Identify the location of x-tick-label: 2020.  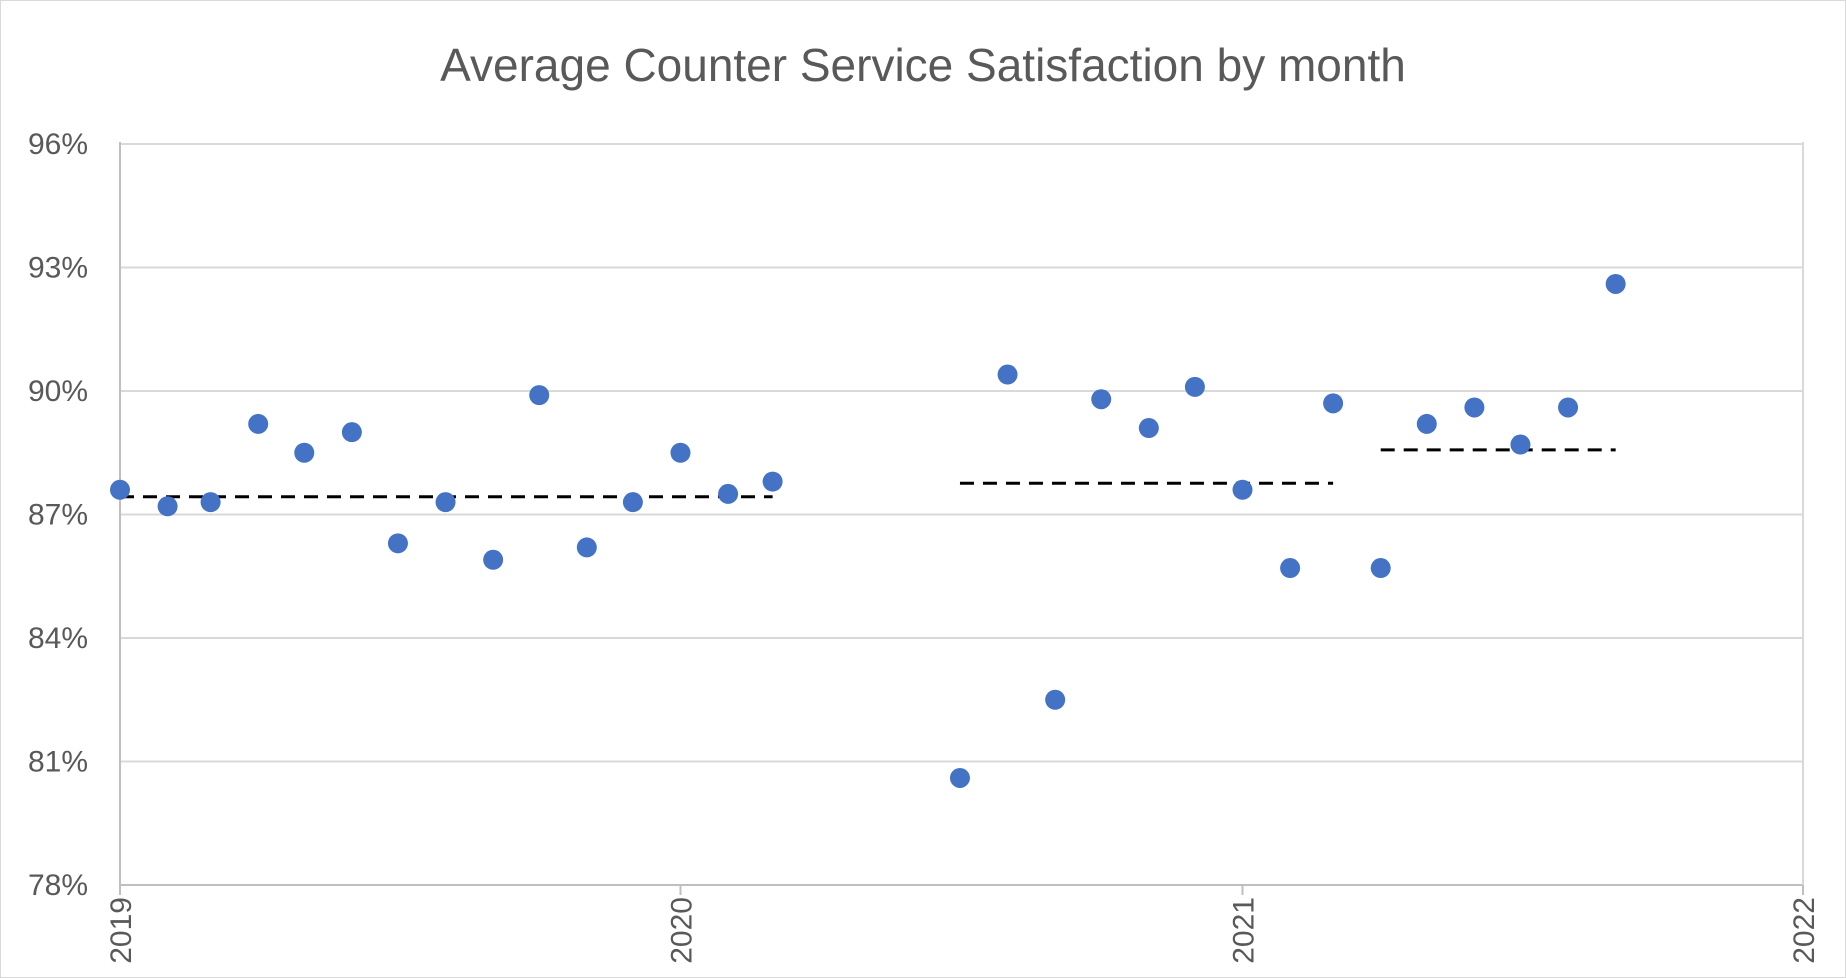
(681, 930).